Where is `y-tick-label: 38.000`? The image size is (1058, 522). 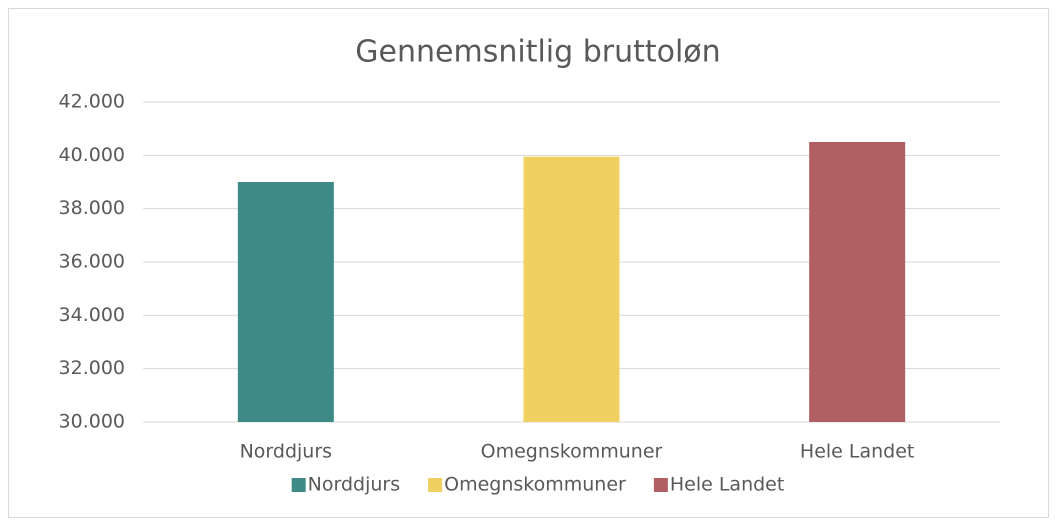
y-tick-label: 38.000 is located at coordinates (92, 208).